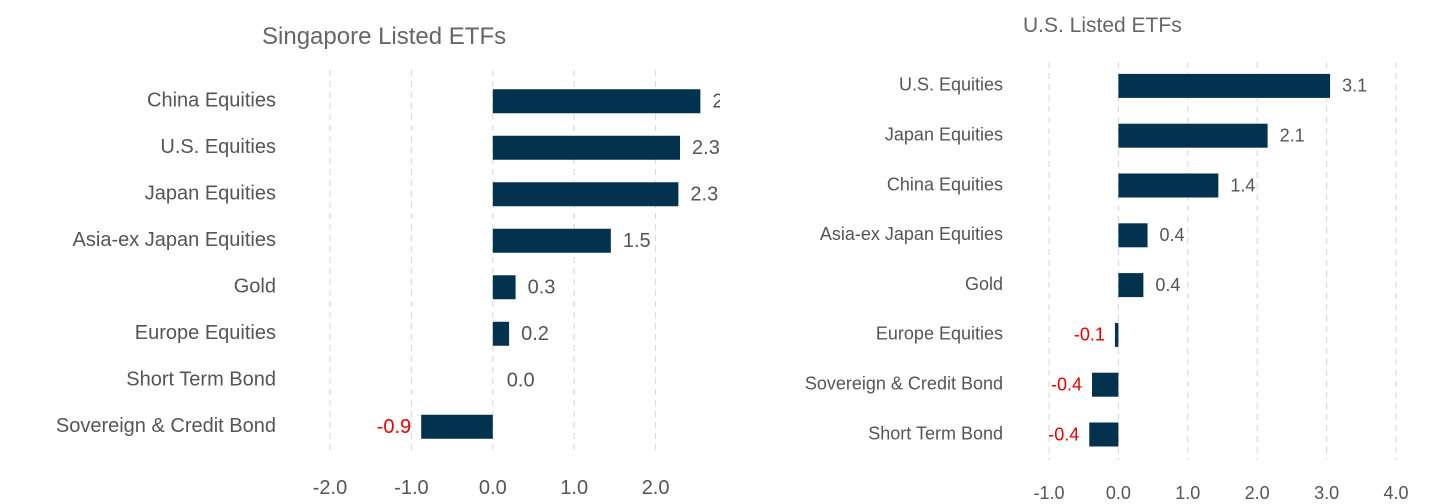 The image size is (1447, 504). Describe the element at coordinates (1395, 493) in the screenshot. I see `x-tick-label: 4.0` at that location.